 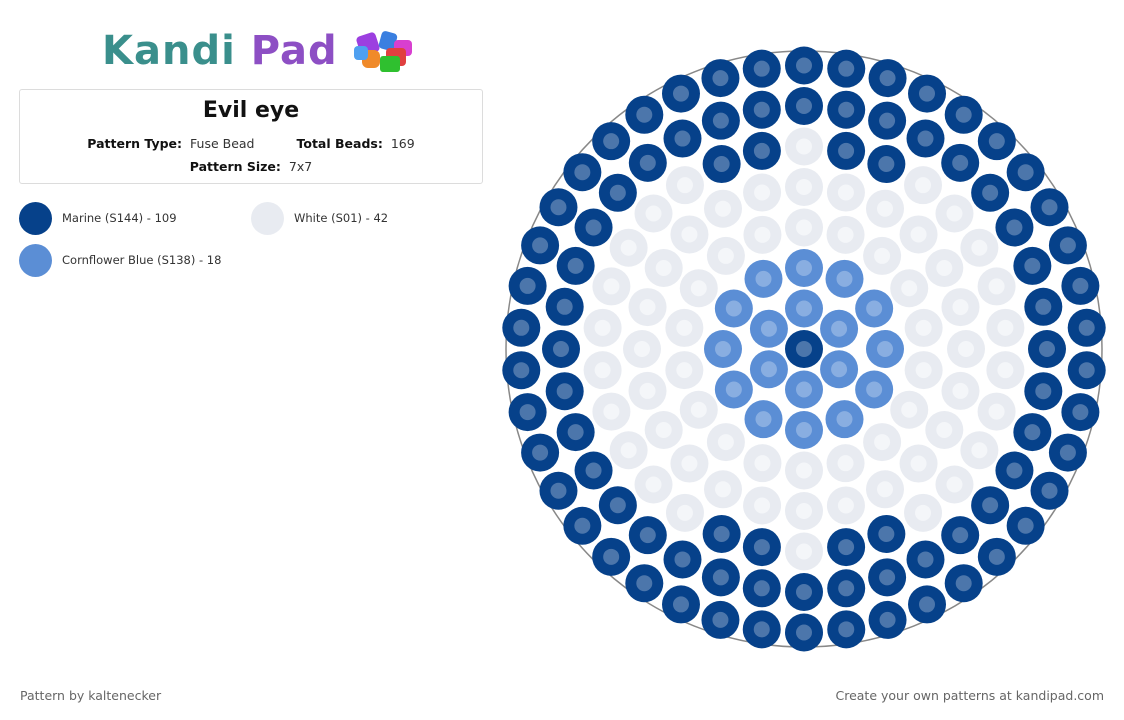 I want to click on kandipad-logo: Kandi Pad, so click(x=261, y=51).